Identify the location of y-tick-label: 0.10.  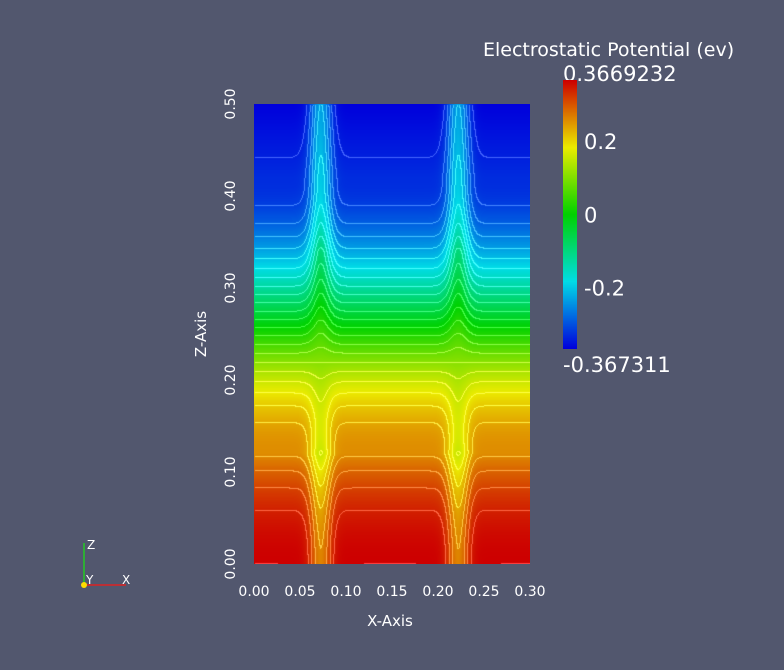
(231, 471).